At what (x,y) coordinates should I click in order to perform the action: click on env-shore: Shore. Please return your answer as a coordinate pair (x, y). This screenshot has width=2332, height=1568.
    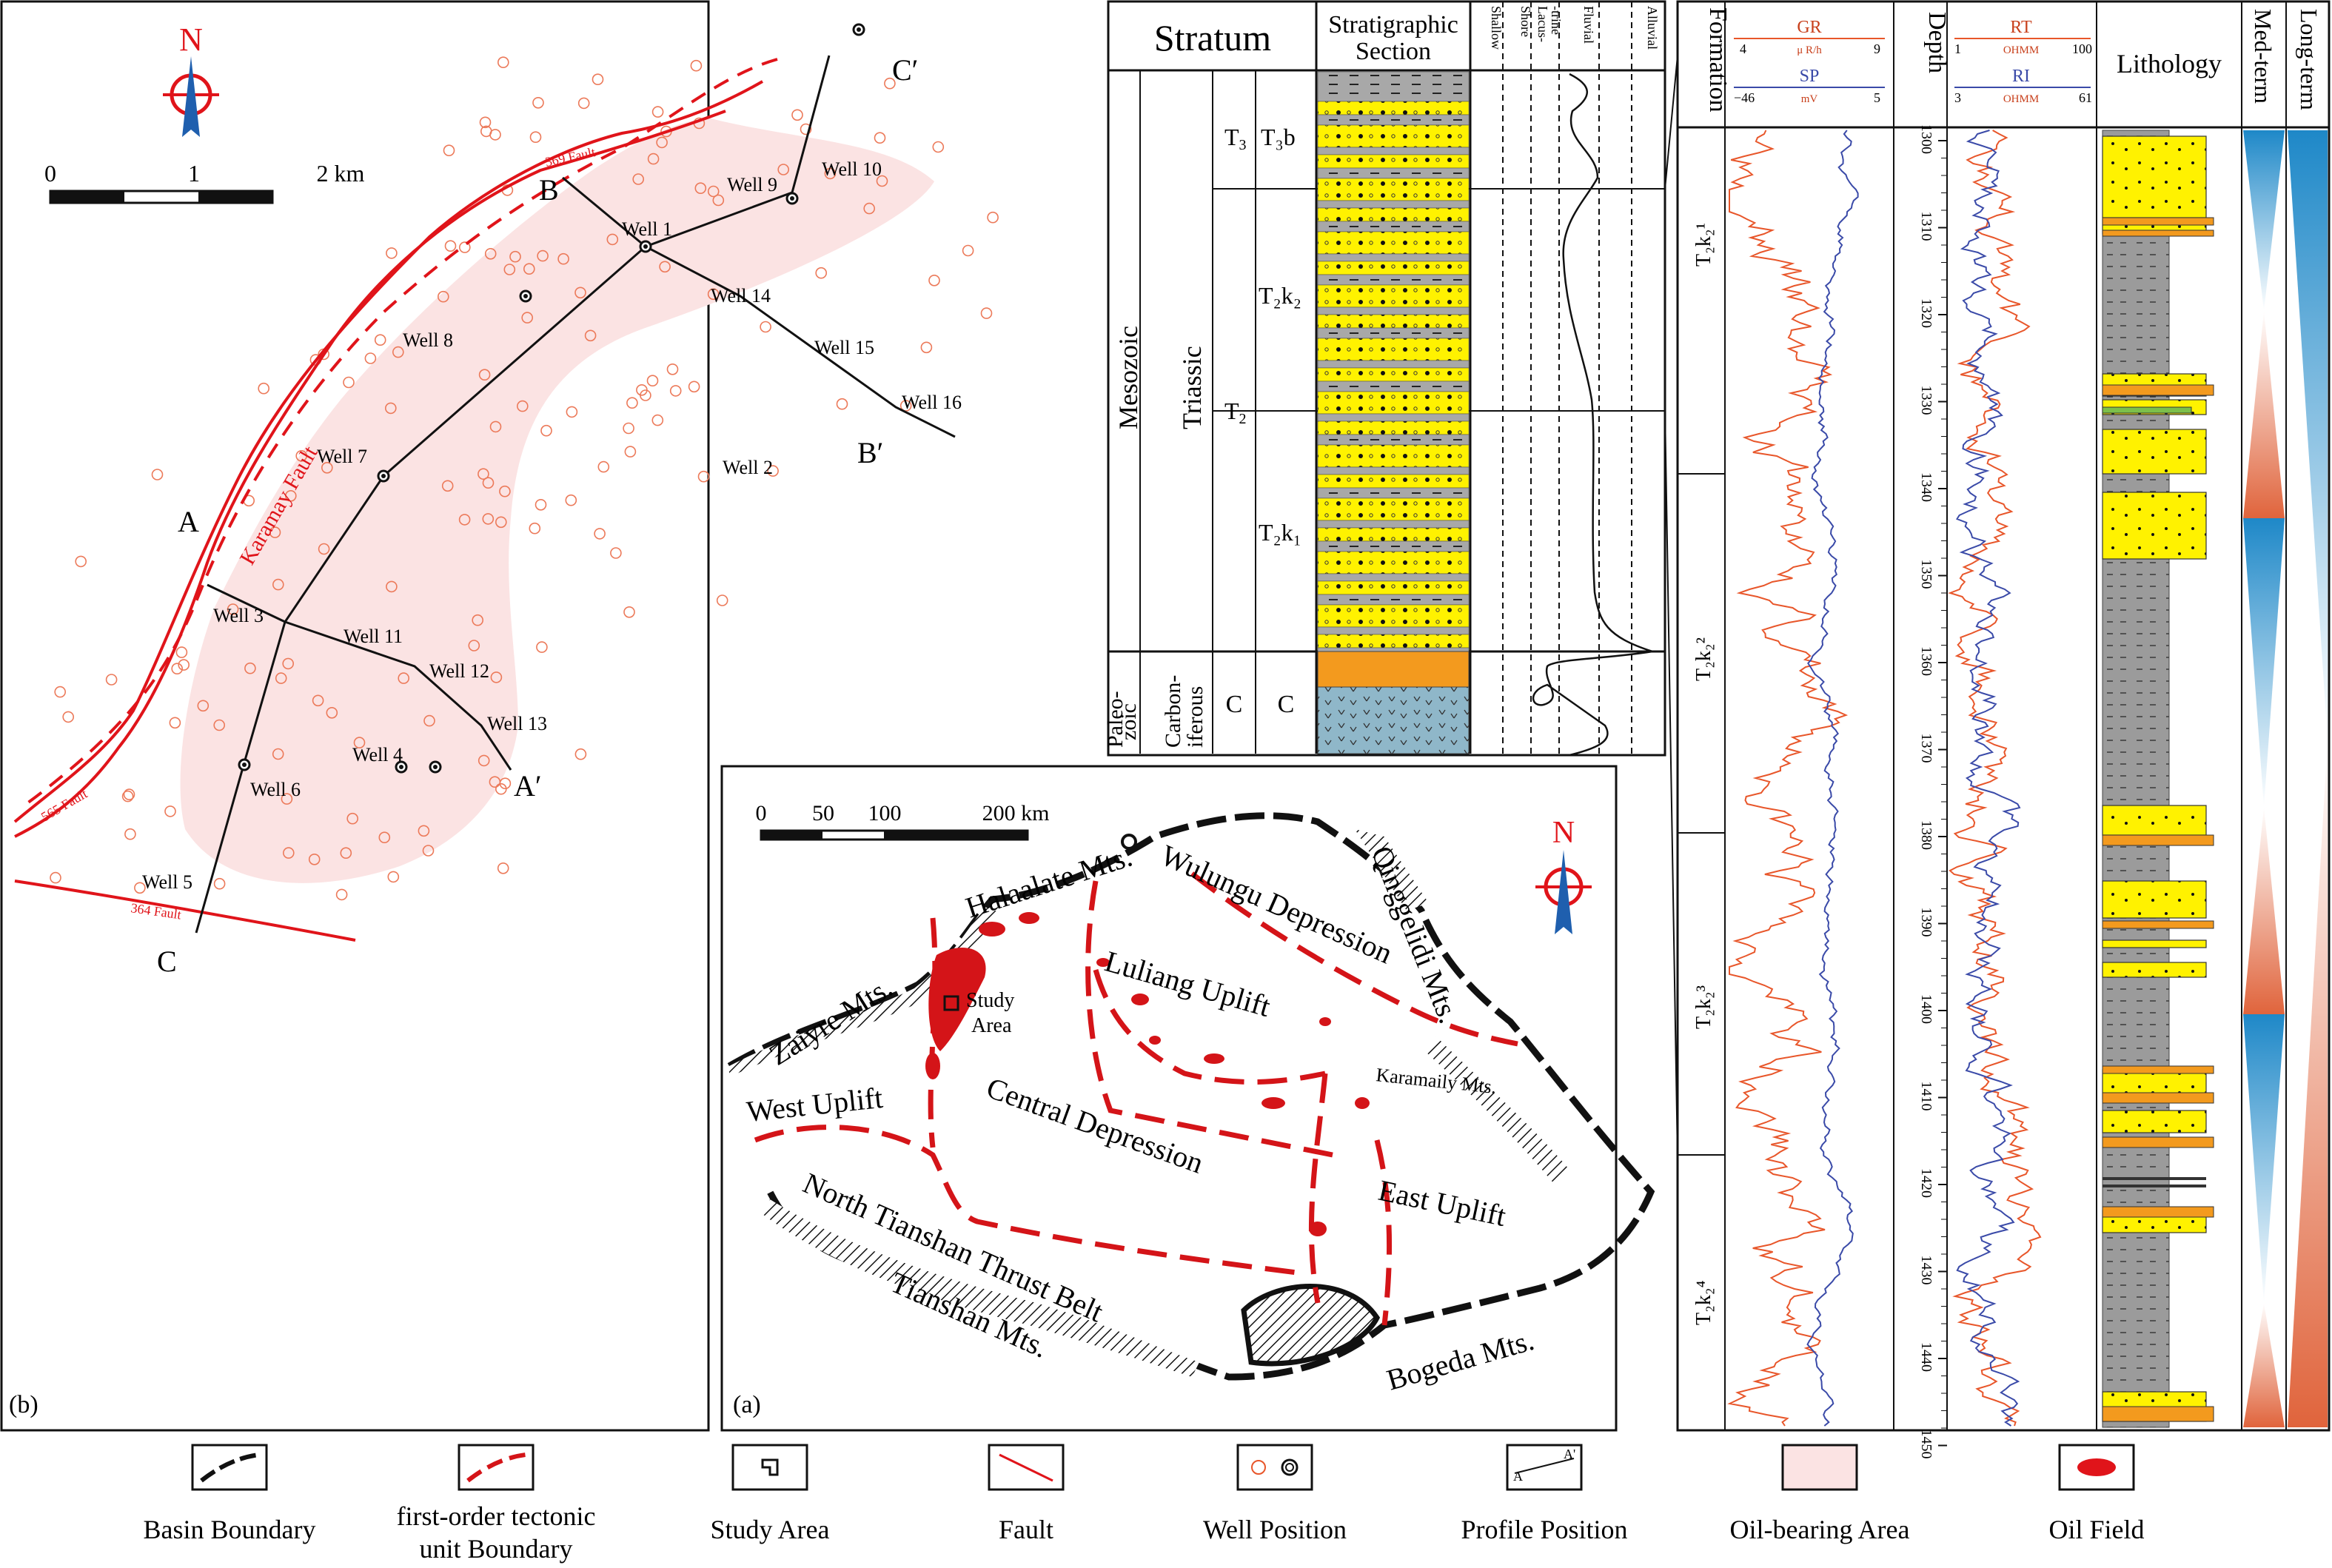
    Looking at the image, I should click on (1525, 21).